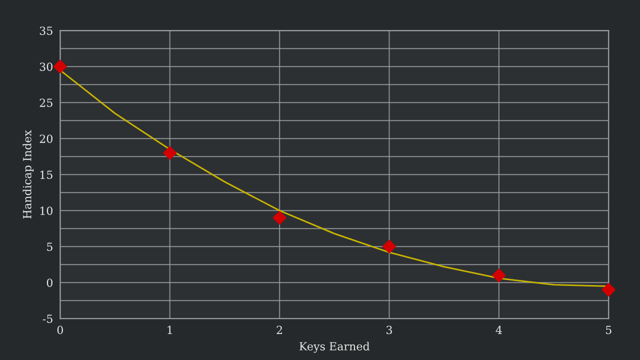  Describe the element at coordinates (46, 174) in the screenshot. I see `y-tick-label: 15` at that location.